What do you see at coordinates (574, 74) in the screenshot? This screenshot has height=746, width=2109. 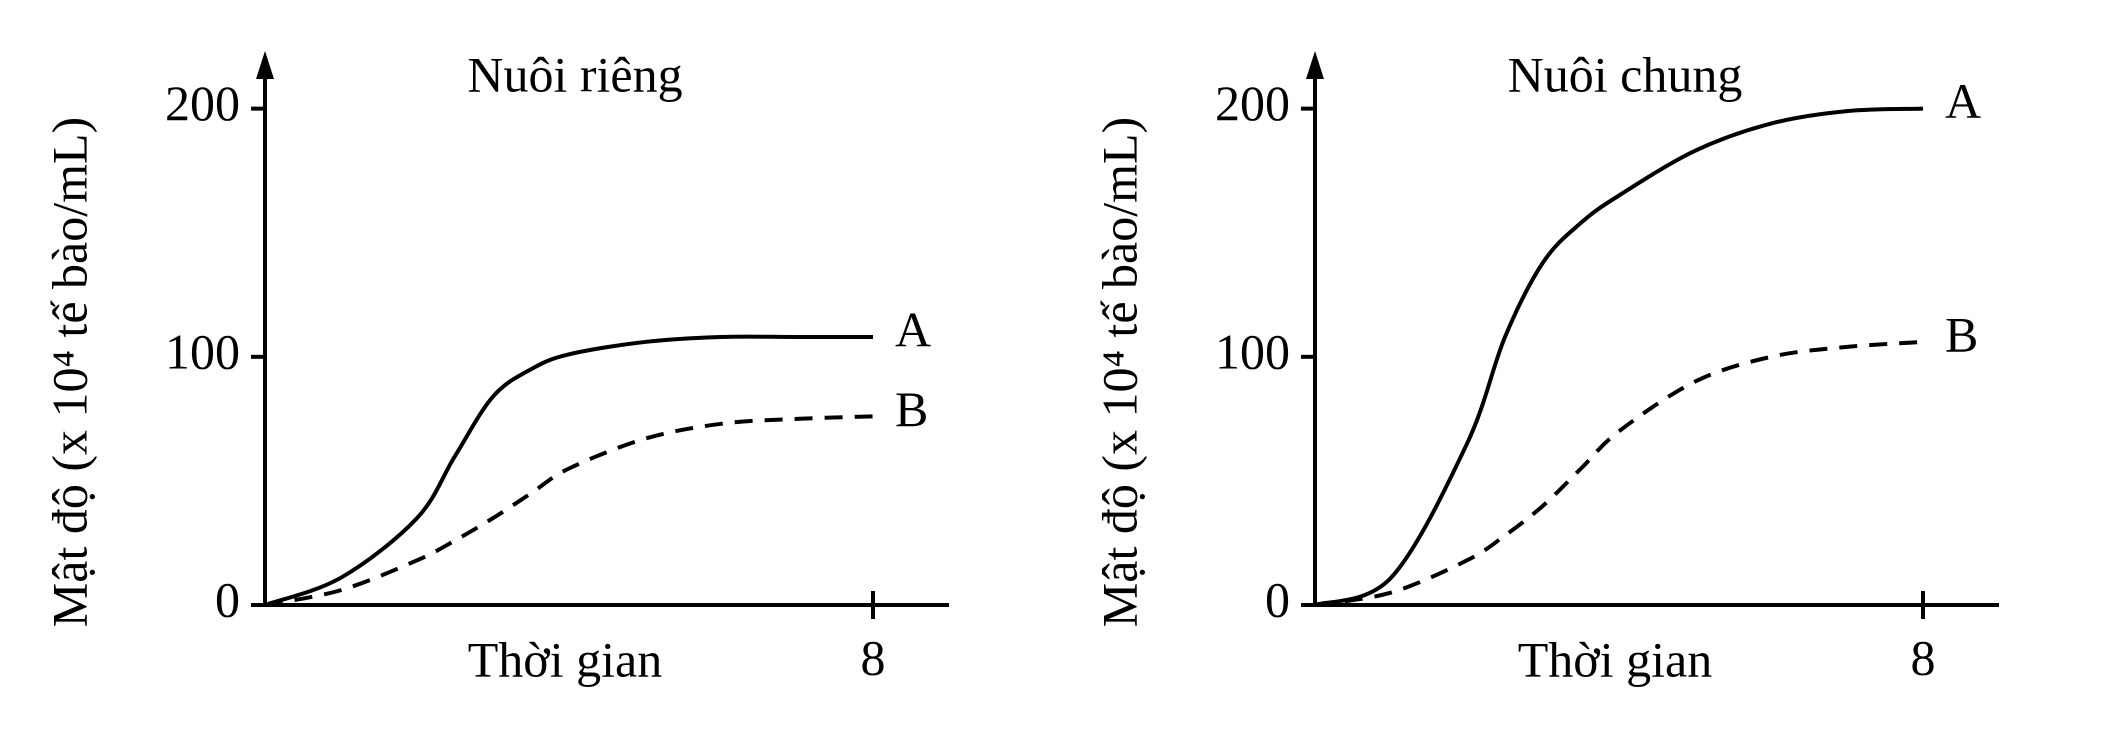 I see `chart-title: Nuôi riêng` at bounding box center [574, 74].